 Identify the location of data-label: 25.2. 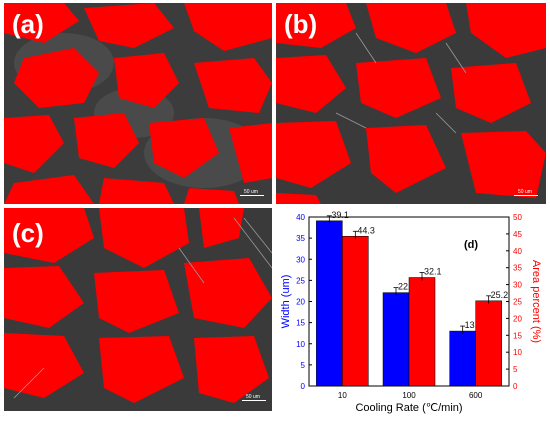
(500, 295).